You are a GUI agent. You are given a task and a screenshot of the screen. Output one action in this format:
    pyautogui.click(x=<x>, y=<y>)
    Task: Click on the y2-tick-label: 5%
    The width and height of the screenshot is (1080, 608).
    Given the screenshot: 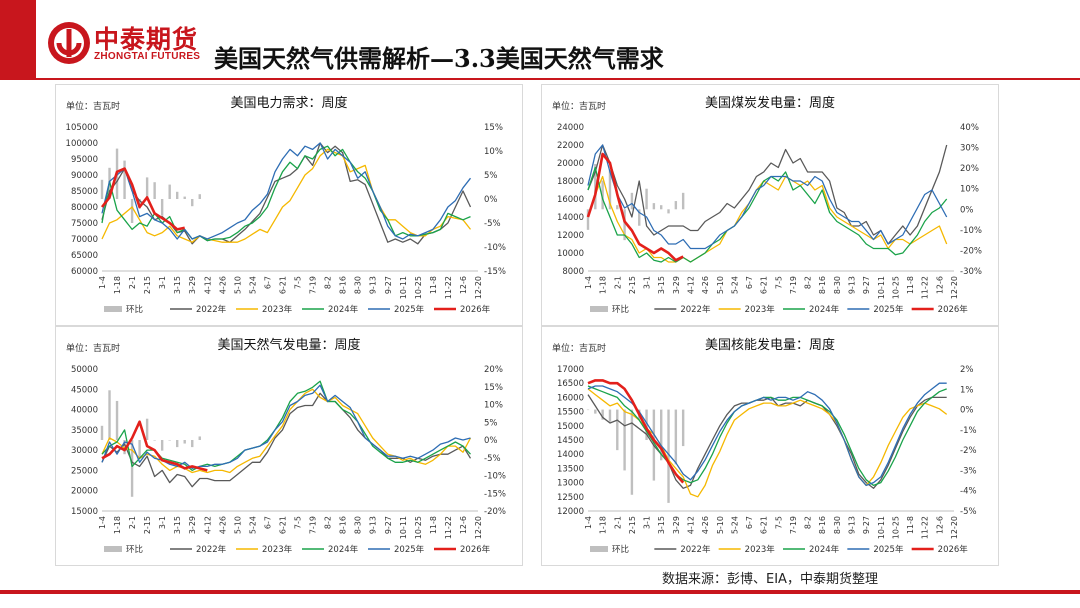 What is the action you would take?
    pyautogui.click(x=491, y=176)
    